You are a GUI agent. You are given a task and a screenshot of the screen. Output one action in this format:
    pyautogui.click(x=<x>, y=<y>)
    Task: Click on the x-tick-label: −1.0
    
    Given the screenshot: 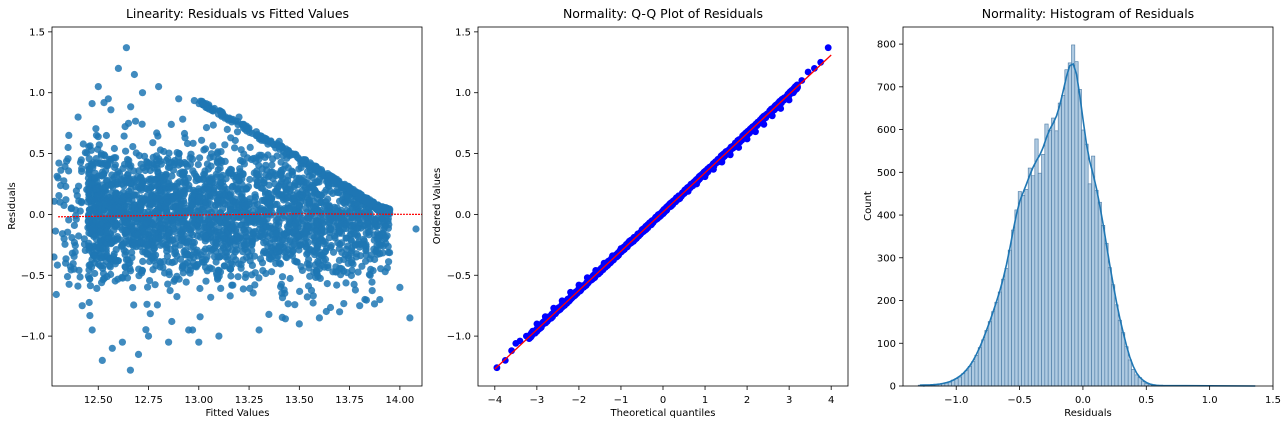 What is the action you would take?
    pyautogui.click(x=956, y=400)
    